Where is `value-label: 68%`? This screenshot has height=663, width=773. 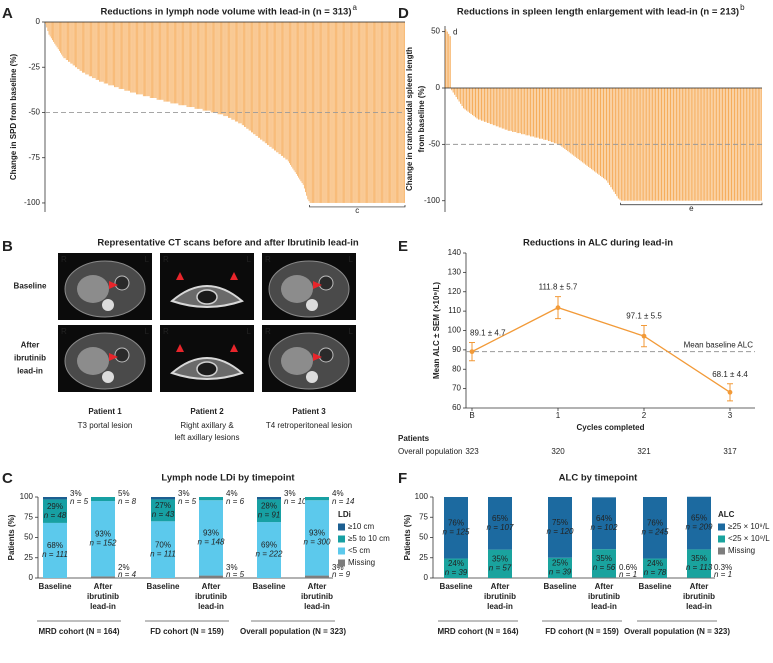
value-label: 68% is located at coordinates (55, 545).